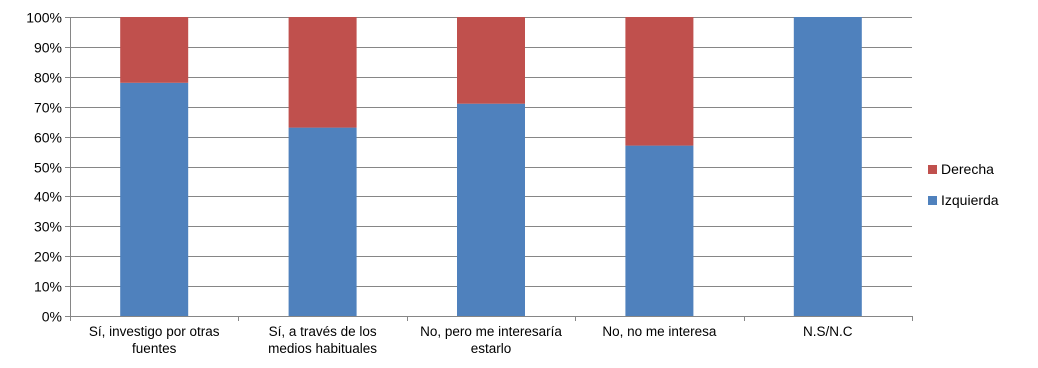 The image size is (1038, 368). Describe the element at coordinates (52, 317) in the screenshot. I see `y-tick-label: 0%` at that location.